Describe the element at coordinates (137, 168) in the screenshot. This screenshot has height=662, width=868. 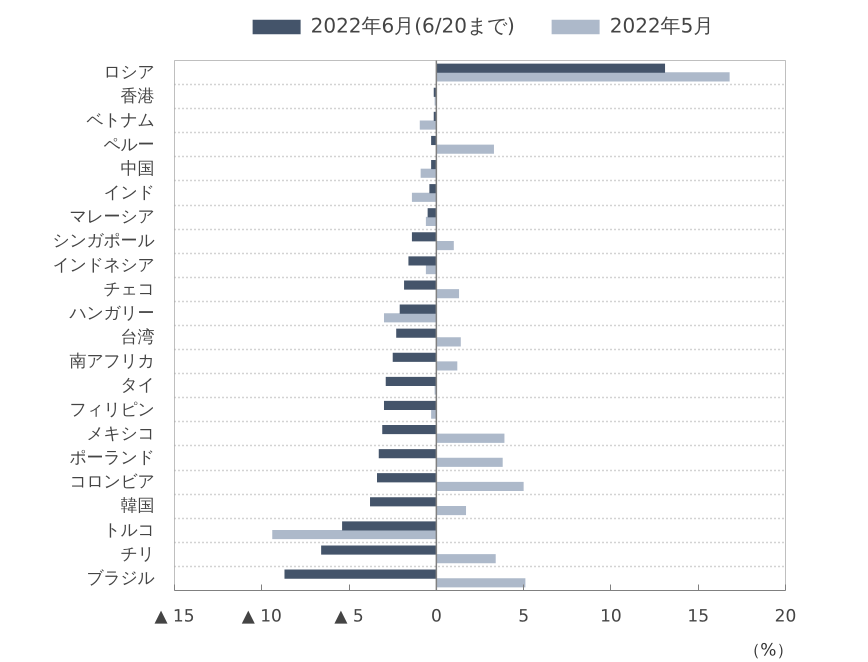
I see `y-tick-label: 中国` at that location.